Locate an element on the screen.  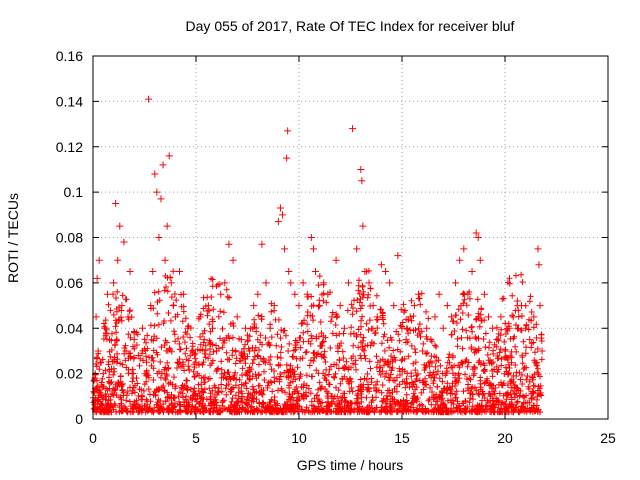
x-tick-label: 5 is located at coordinates (196, 438).